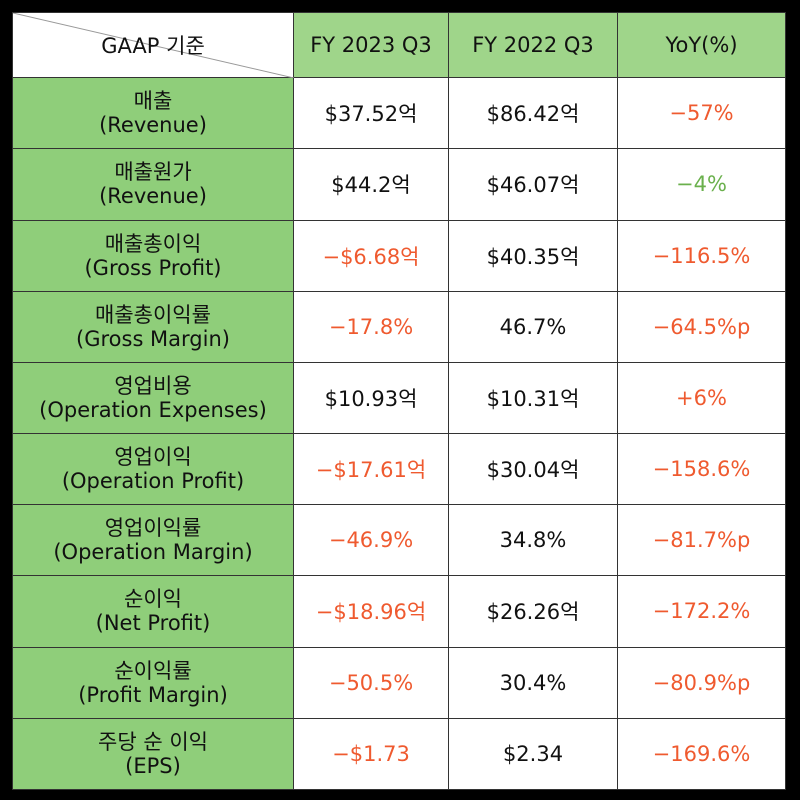 This screenshot has height=800, width=800. What do you see at coordinates (153, 409) in the screenshot?
I see `row-label-line: (Operation Expenses)` at bounding box center [153, 409].